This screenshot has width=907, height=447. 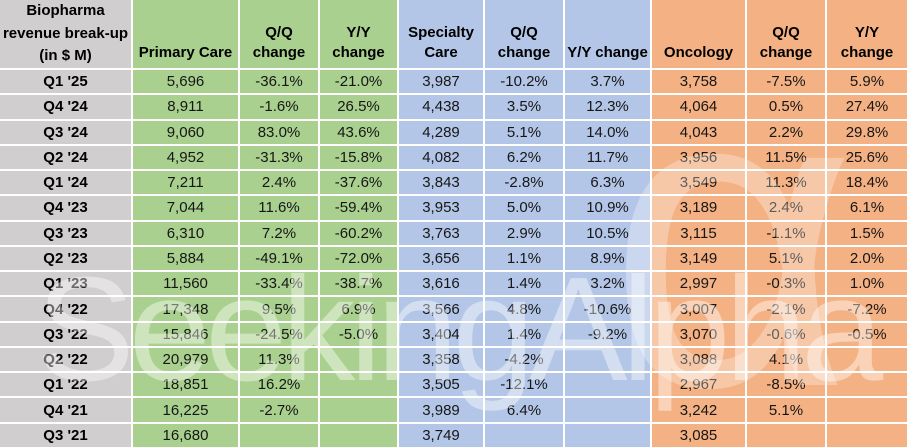 I want to click on specialty-care-revenue: 3,404, so click(x=441, y=334).